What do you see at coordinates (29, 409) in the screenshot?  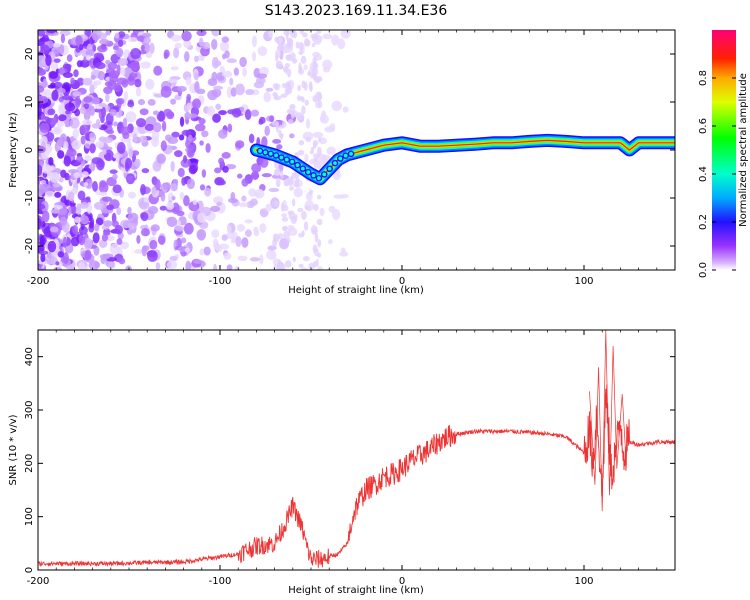 I see `snr-y-tick-label: 300` at bounding box center [29, 409].